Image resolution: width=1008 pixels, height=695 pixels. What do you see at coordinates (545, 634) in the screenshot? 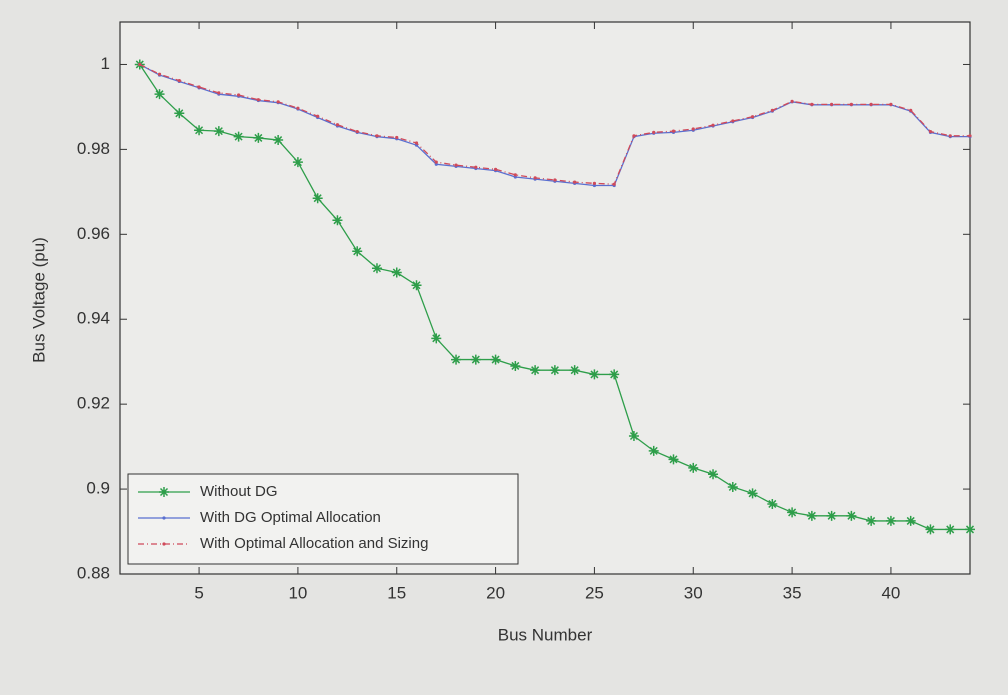
I see `x-axis-label: Bus Number` at bounding box center [545, 634].